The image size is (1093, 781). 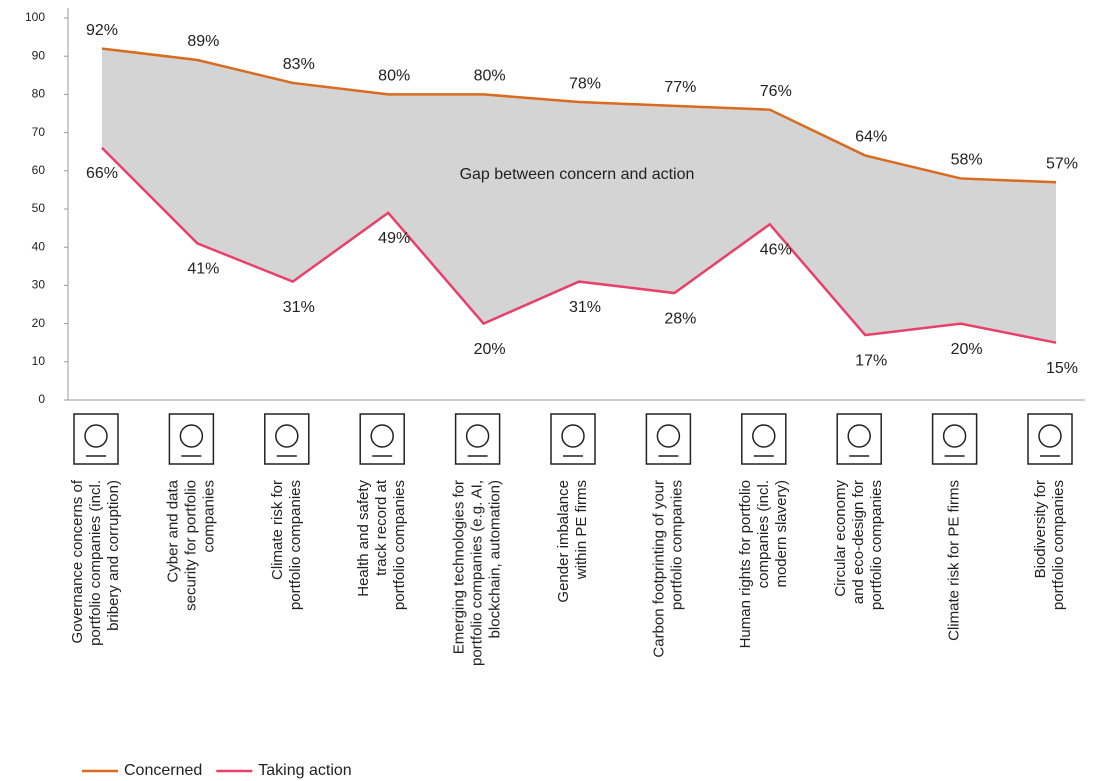 What do you see at coordinates (113, 555) in the screenshot?
I see `x-tick-label: bribery and corruption)` at bounding box center [113, 555].